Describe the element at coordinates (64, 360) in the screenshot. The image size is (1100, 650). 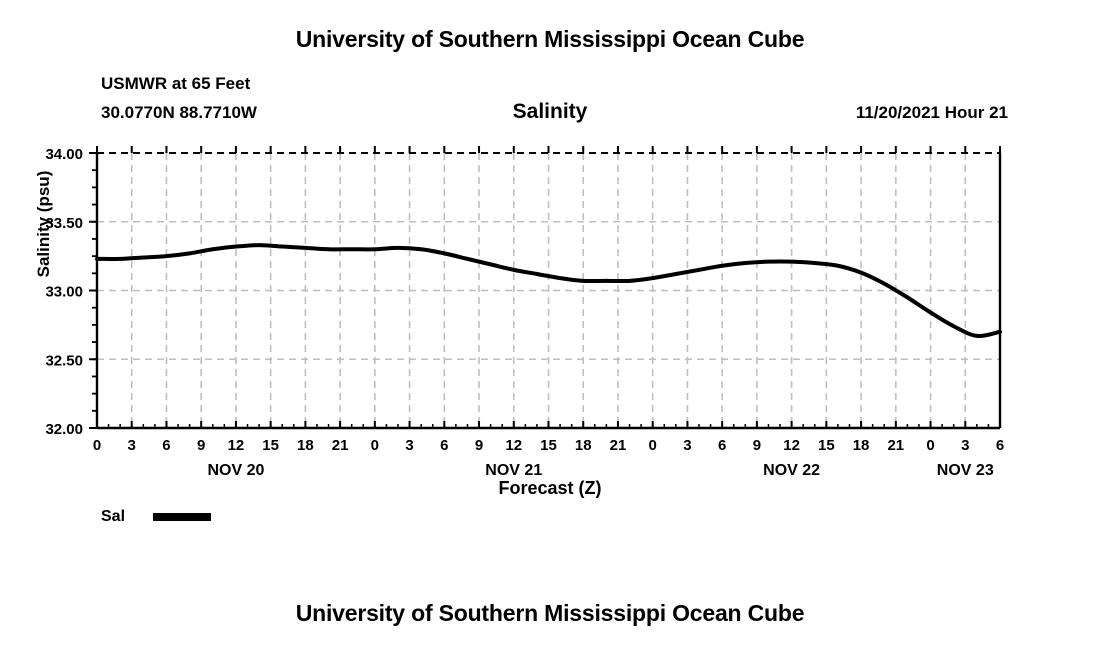
I see `svg-text: 32.50` at that location.